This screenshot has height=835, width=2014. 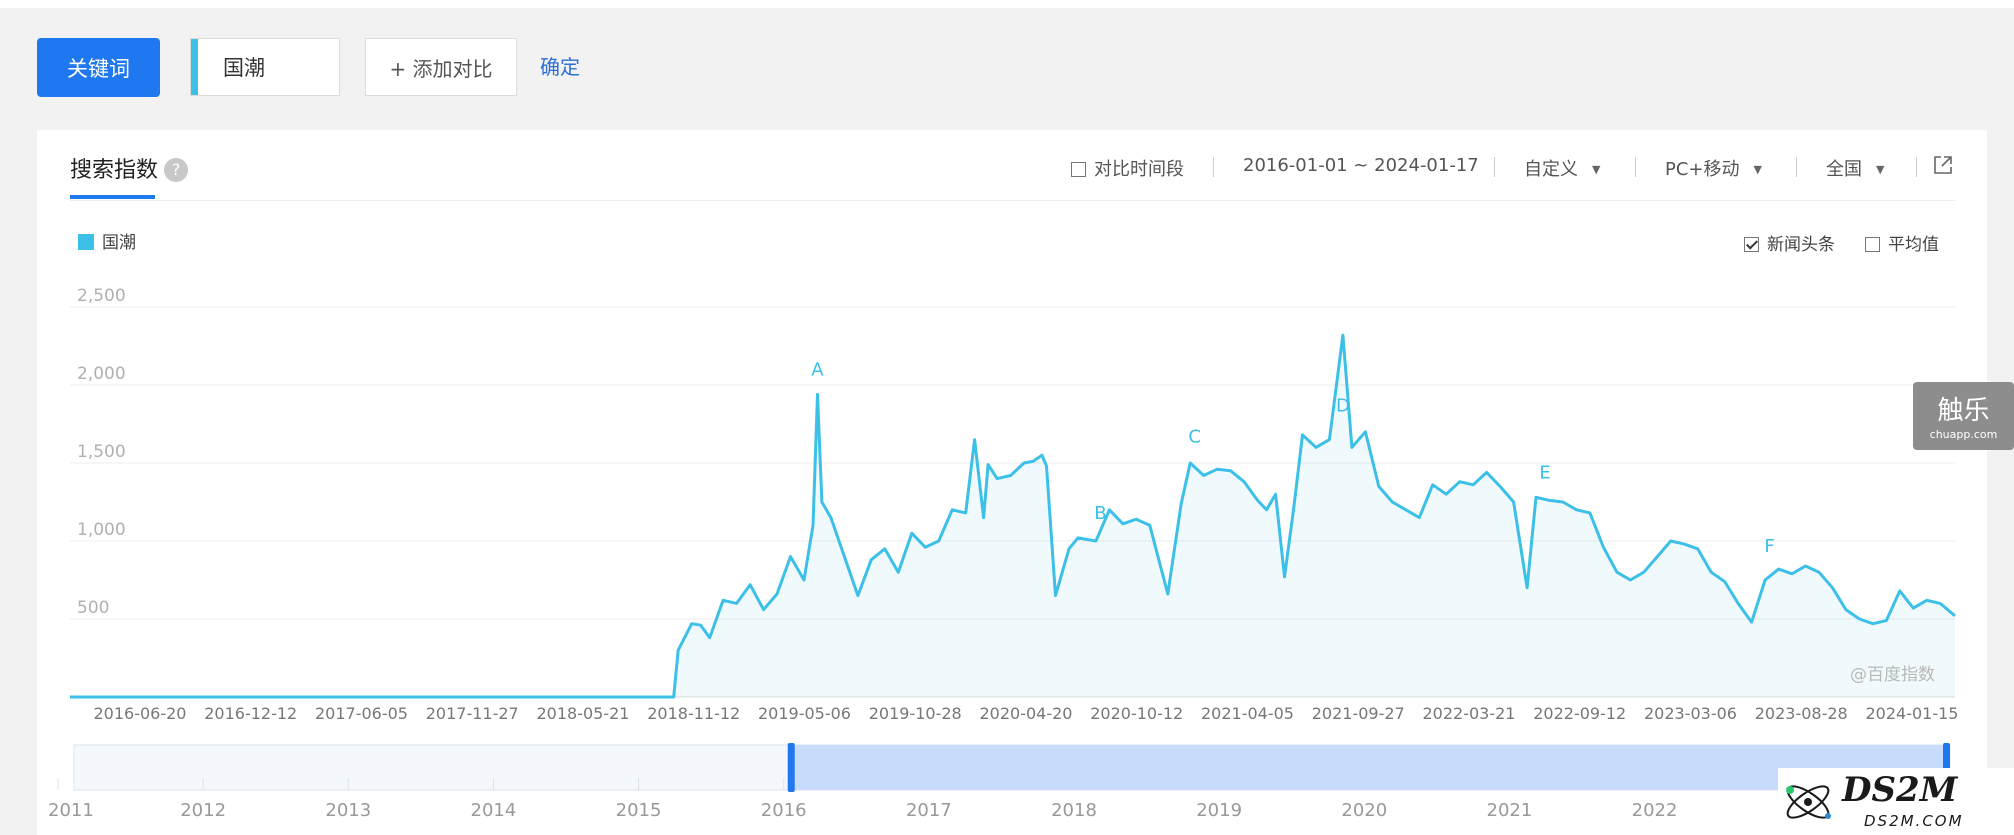 What do you see at coordinates (1219, 810) in the screenshot?
I see `navigator-year-label: 2019` at bounding box center [1219, 810].